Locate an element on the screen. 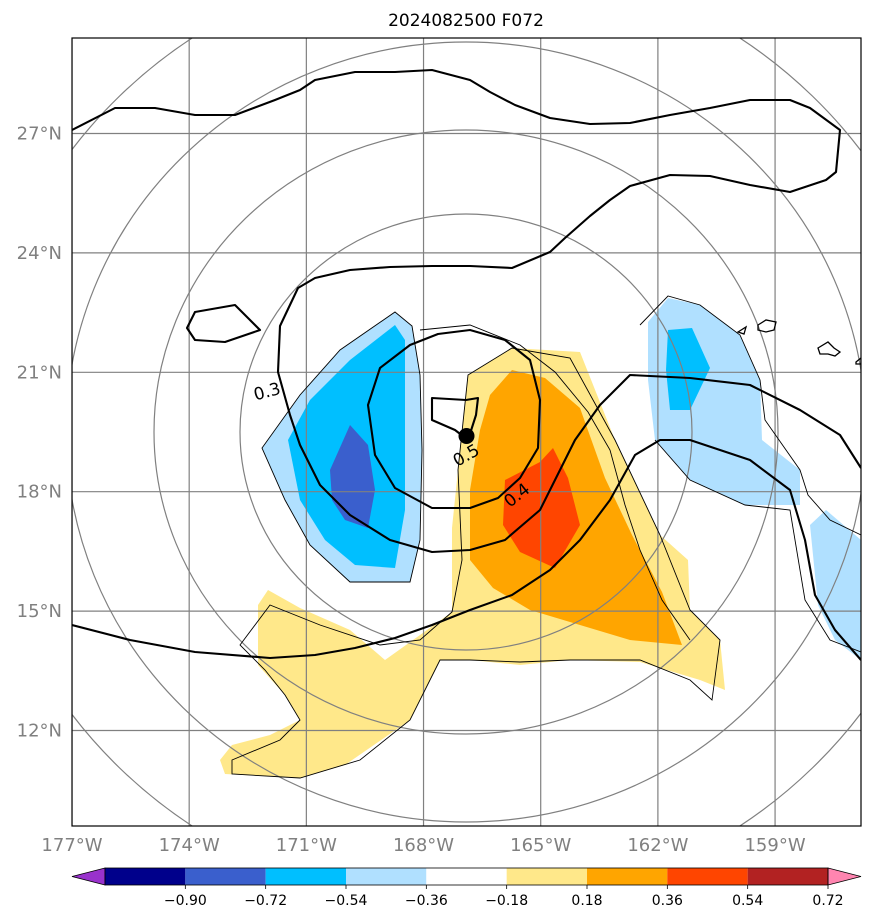 The height and width of the screenshot is (924, 873). storm-center-marker is located at coordinates (466, 435).